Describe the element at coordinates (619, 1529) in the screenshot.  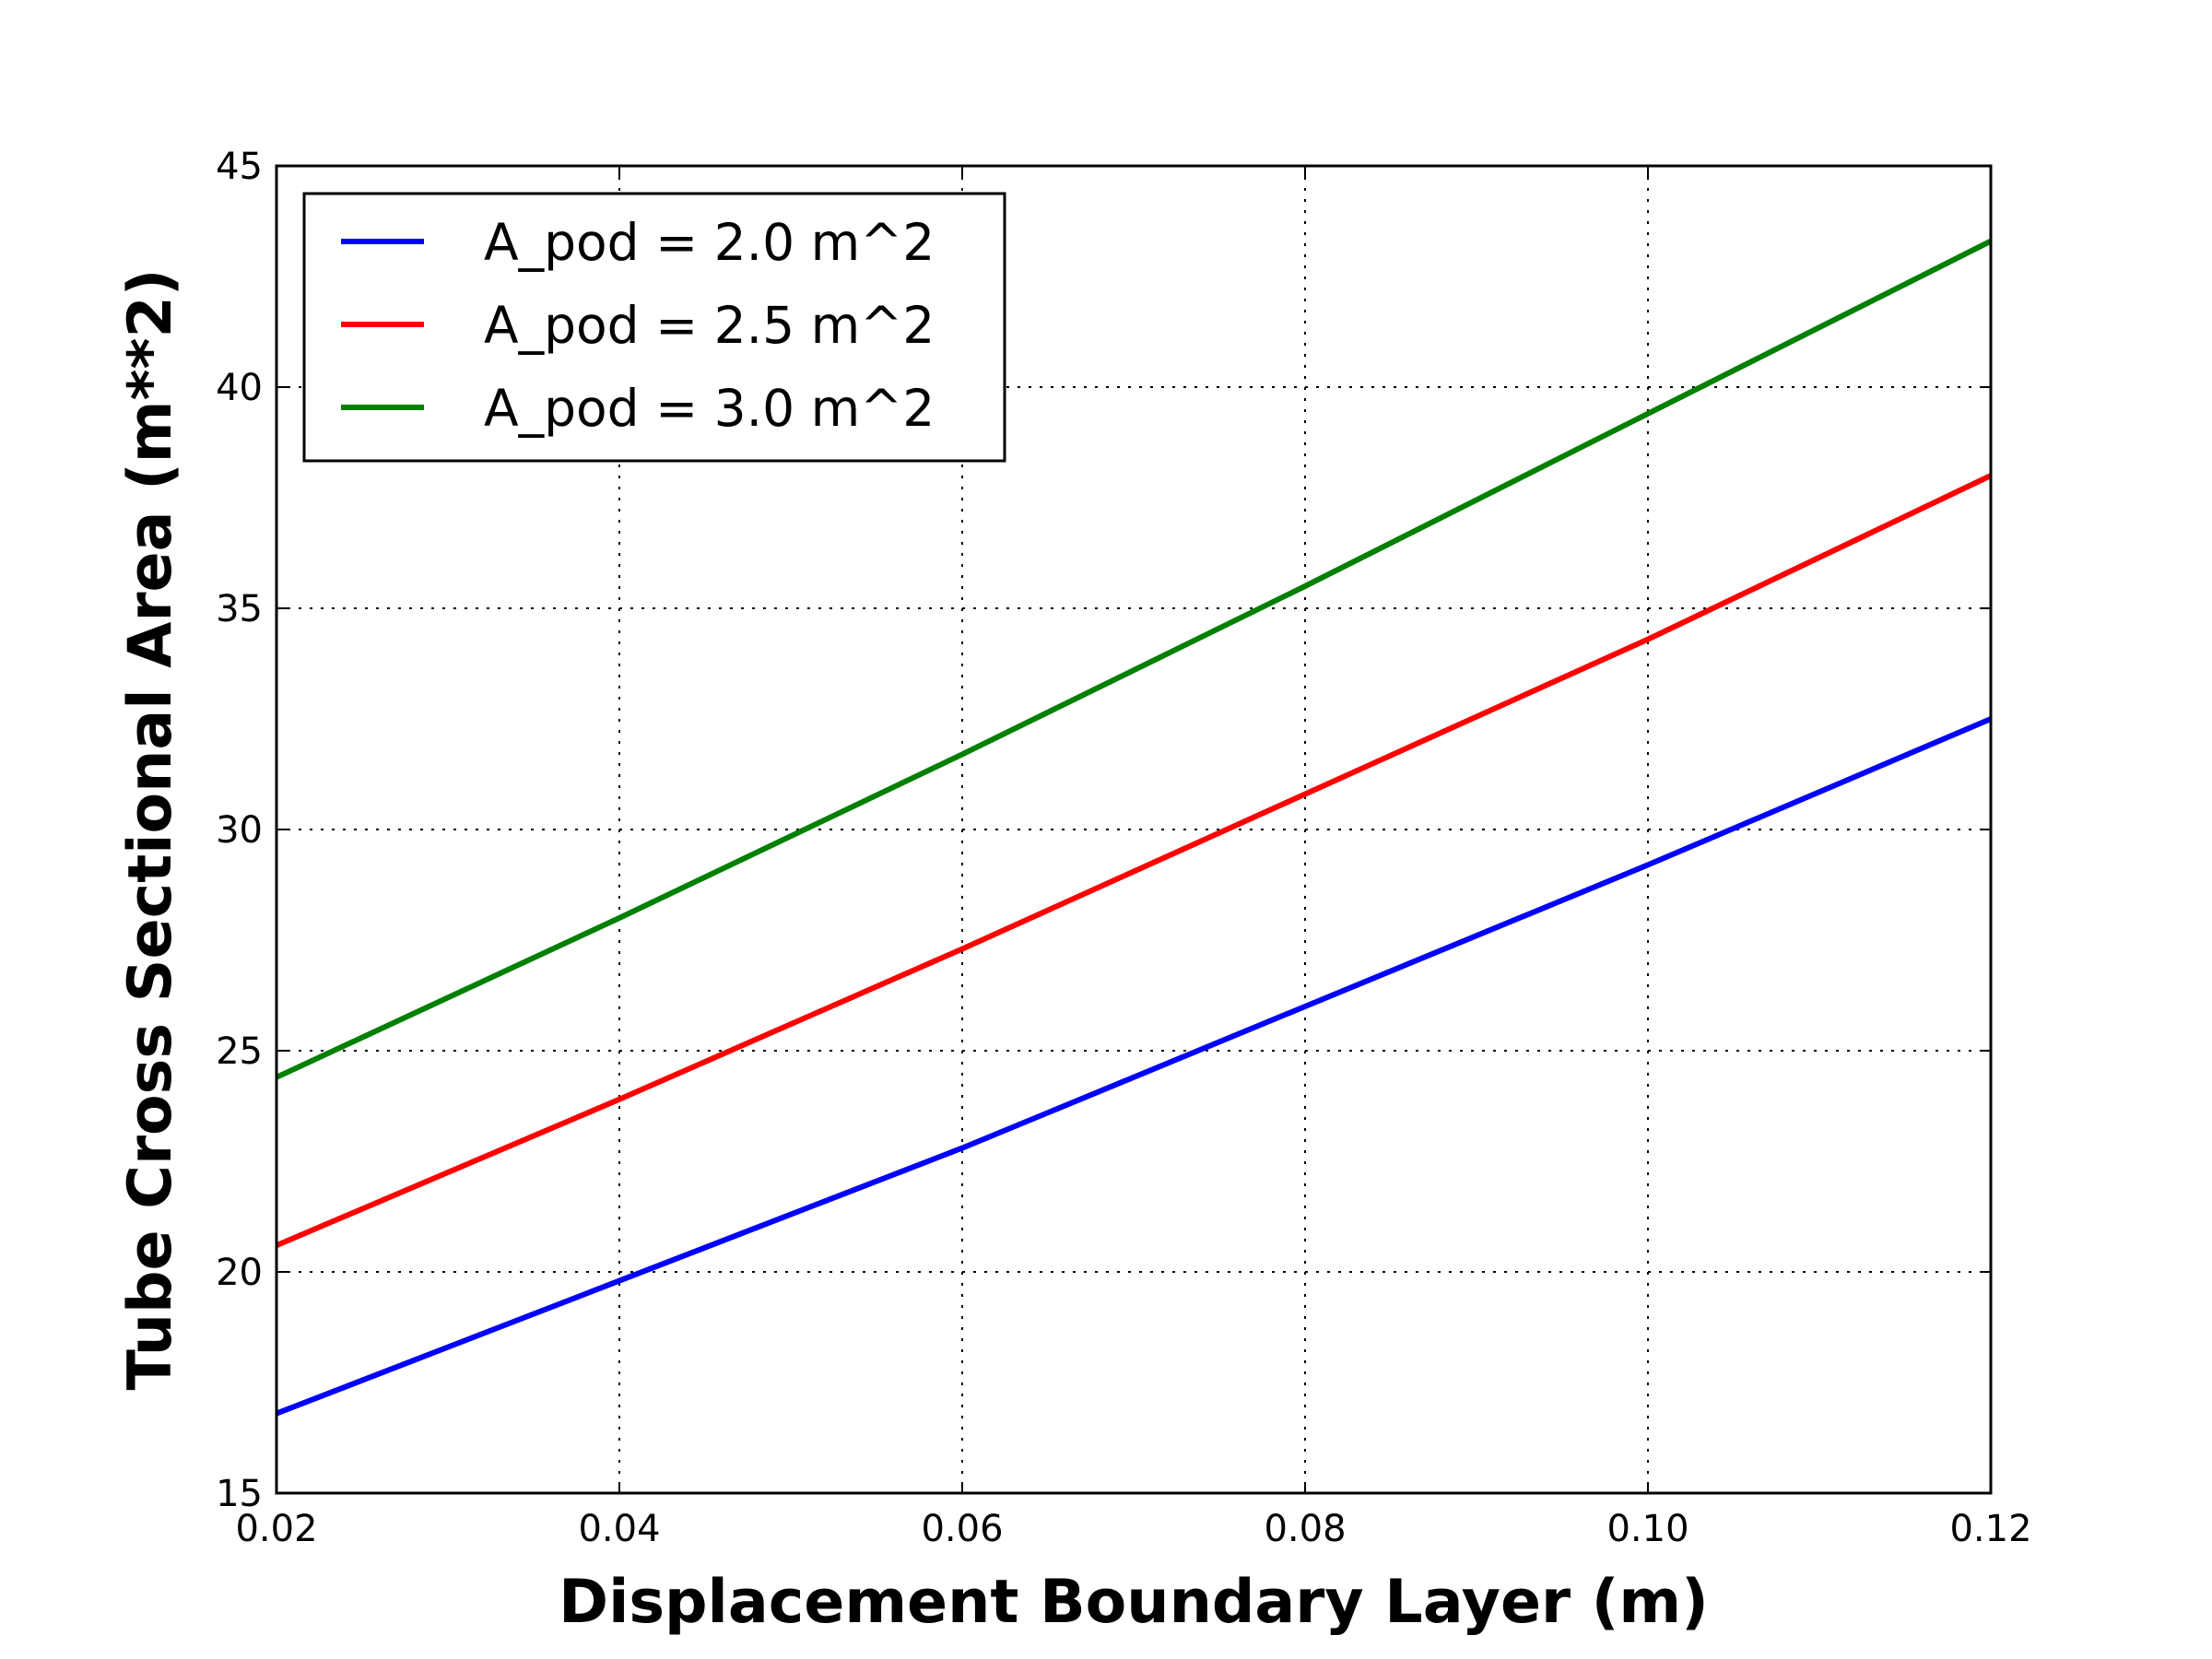
I see `x-tick-label: 0.04` at that location.